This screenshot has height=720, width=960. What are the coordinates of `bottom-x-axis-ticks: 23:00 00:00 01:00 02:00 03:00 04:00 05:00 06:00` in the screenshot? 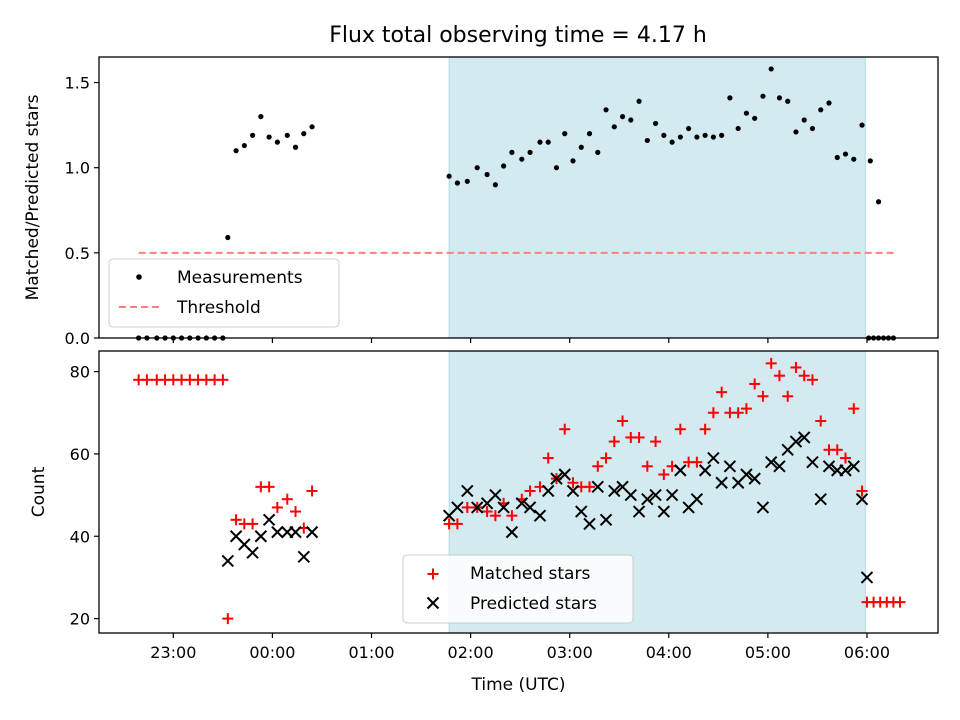 It's located at (520, 647).